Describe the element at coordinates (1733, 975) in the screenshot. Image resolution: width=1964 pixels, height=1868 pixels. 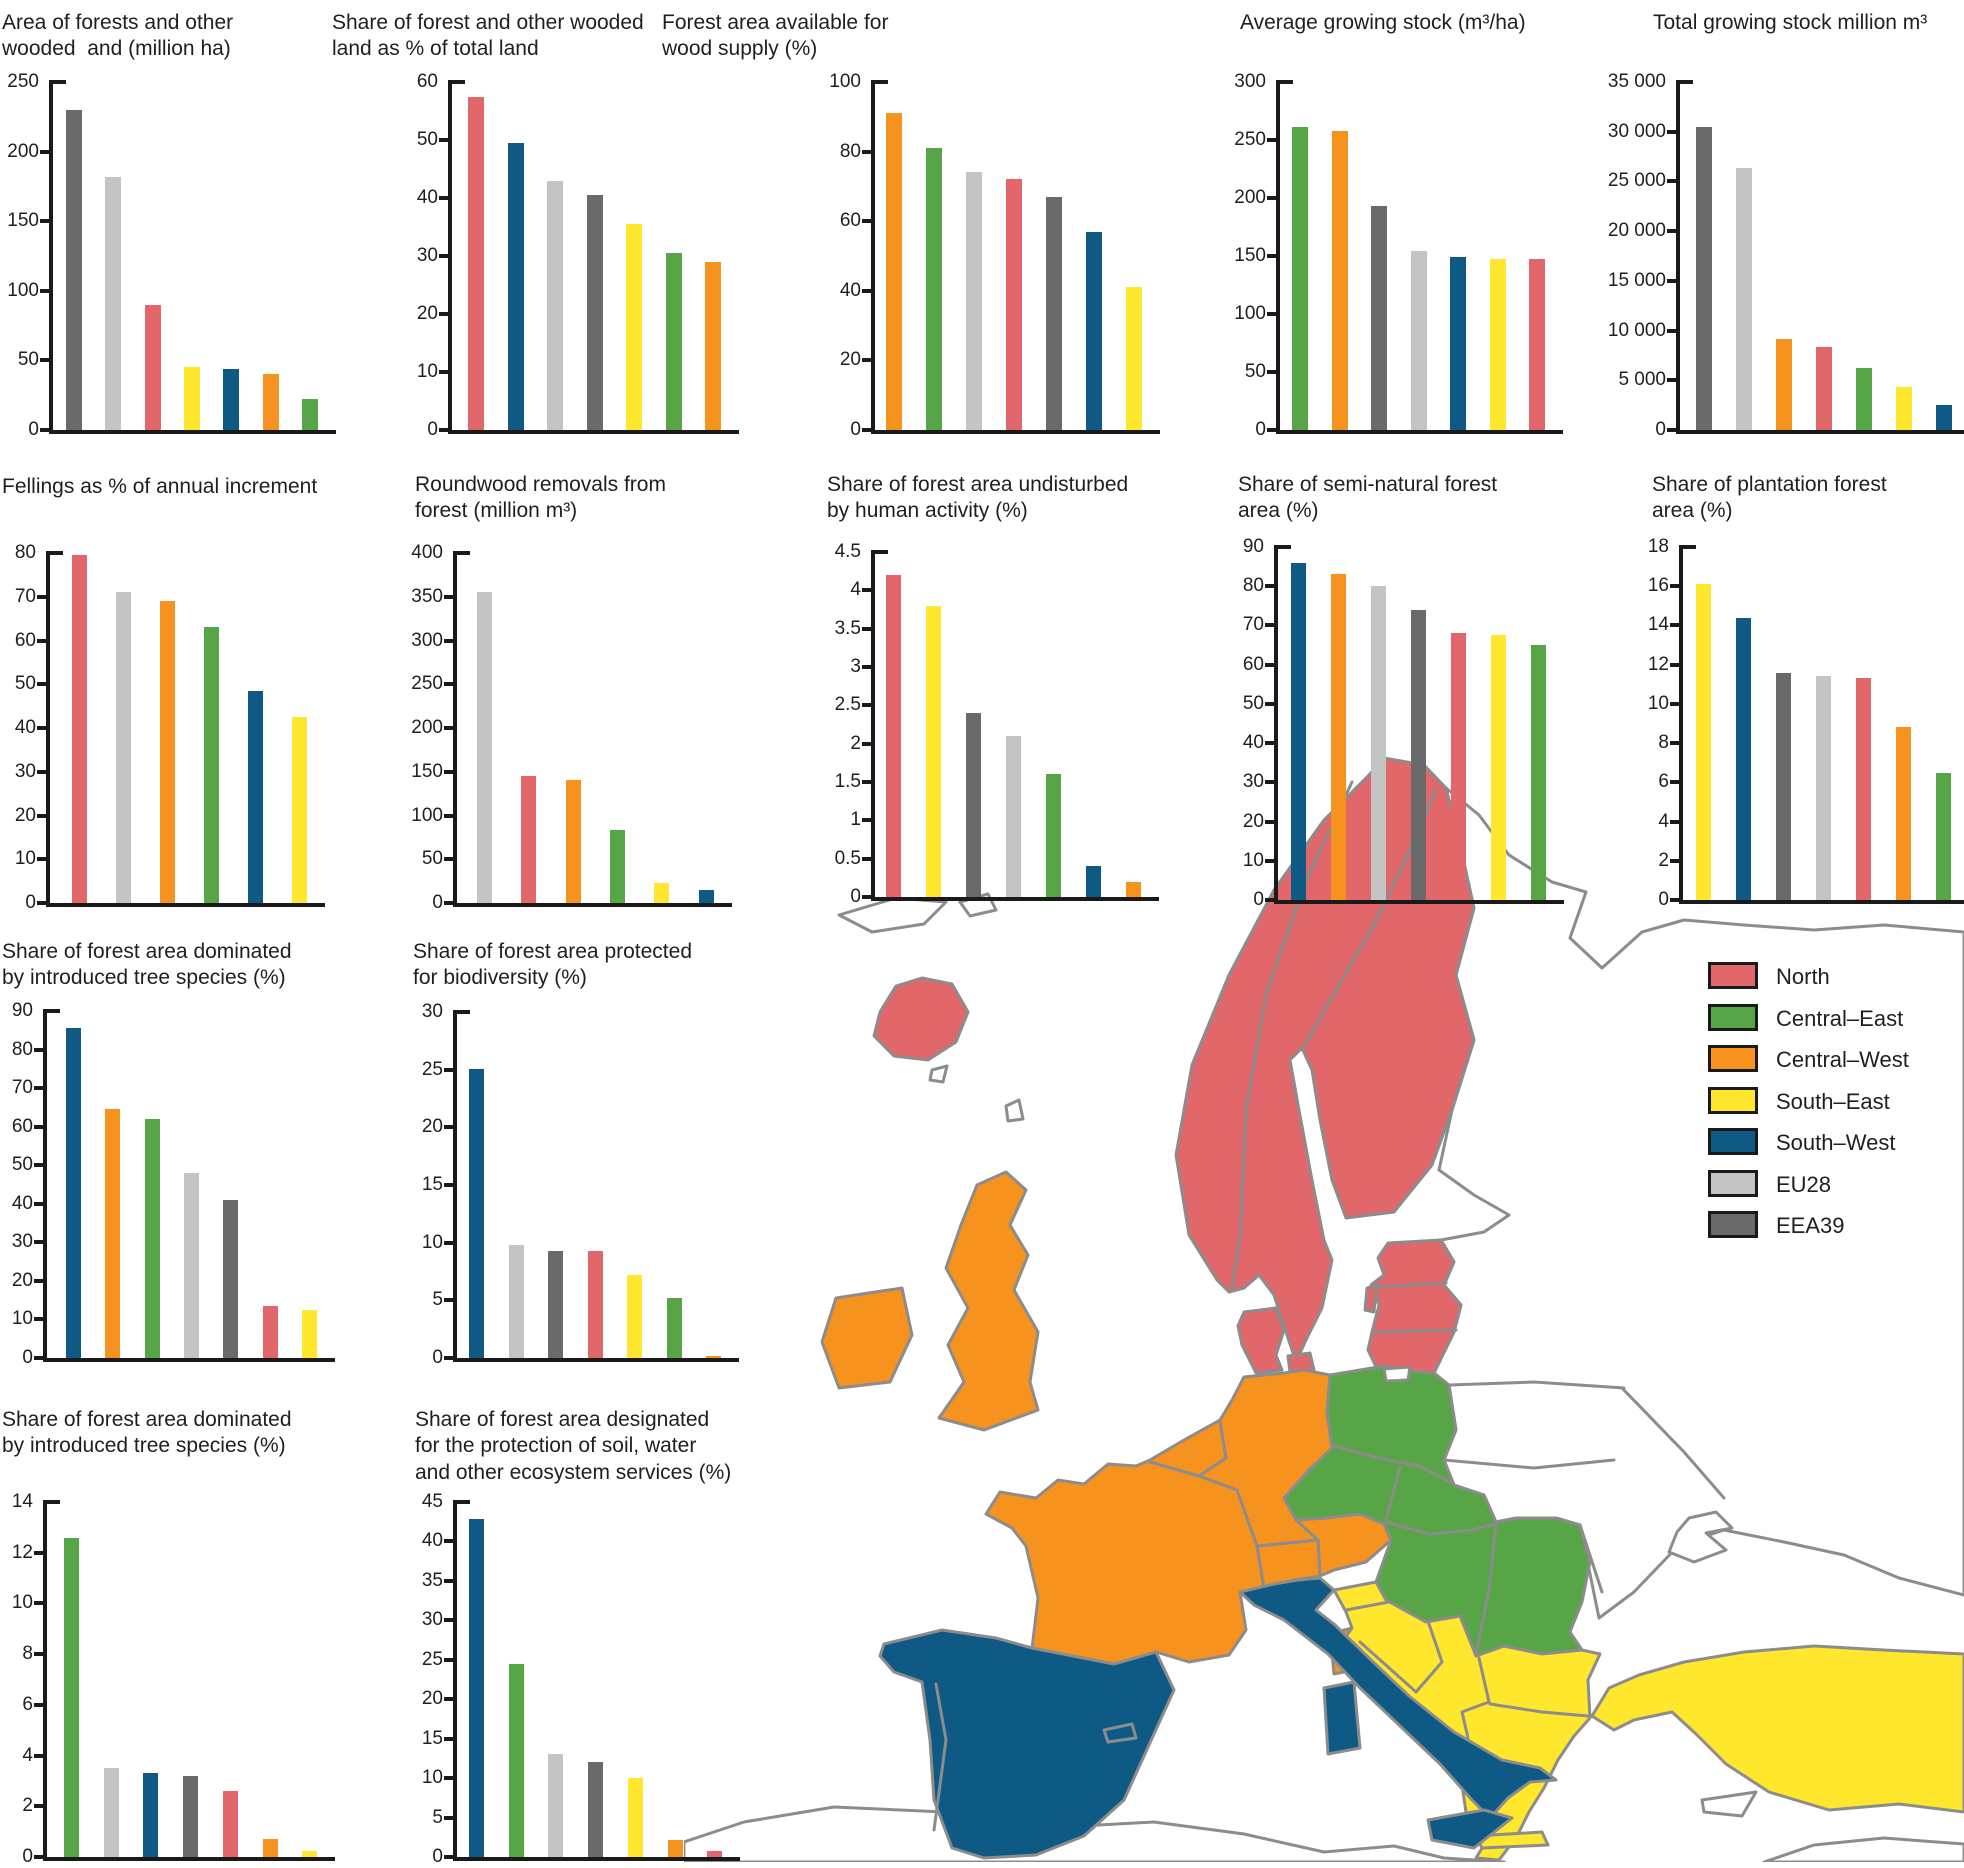
I see `legend-swatch-north` at that location.